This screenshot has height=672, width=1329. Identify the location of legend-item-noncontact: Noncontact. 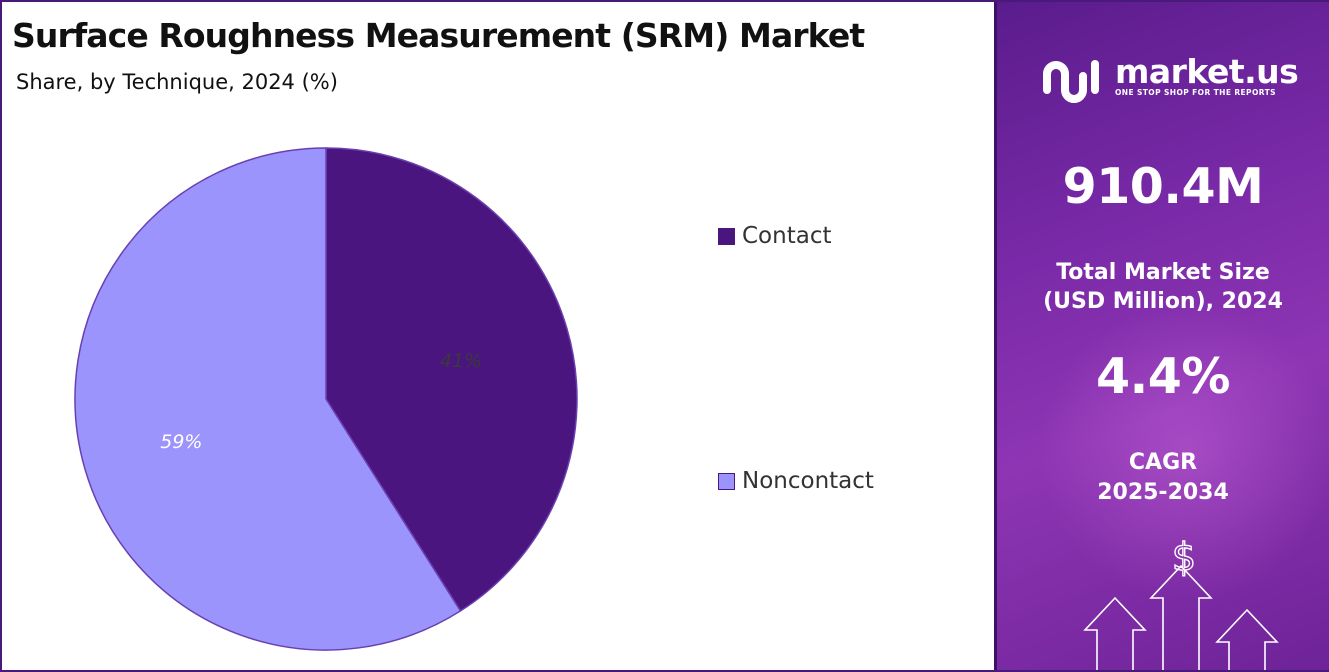
(796, 481).